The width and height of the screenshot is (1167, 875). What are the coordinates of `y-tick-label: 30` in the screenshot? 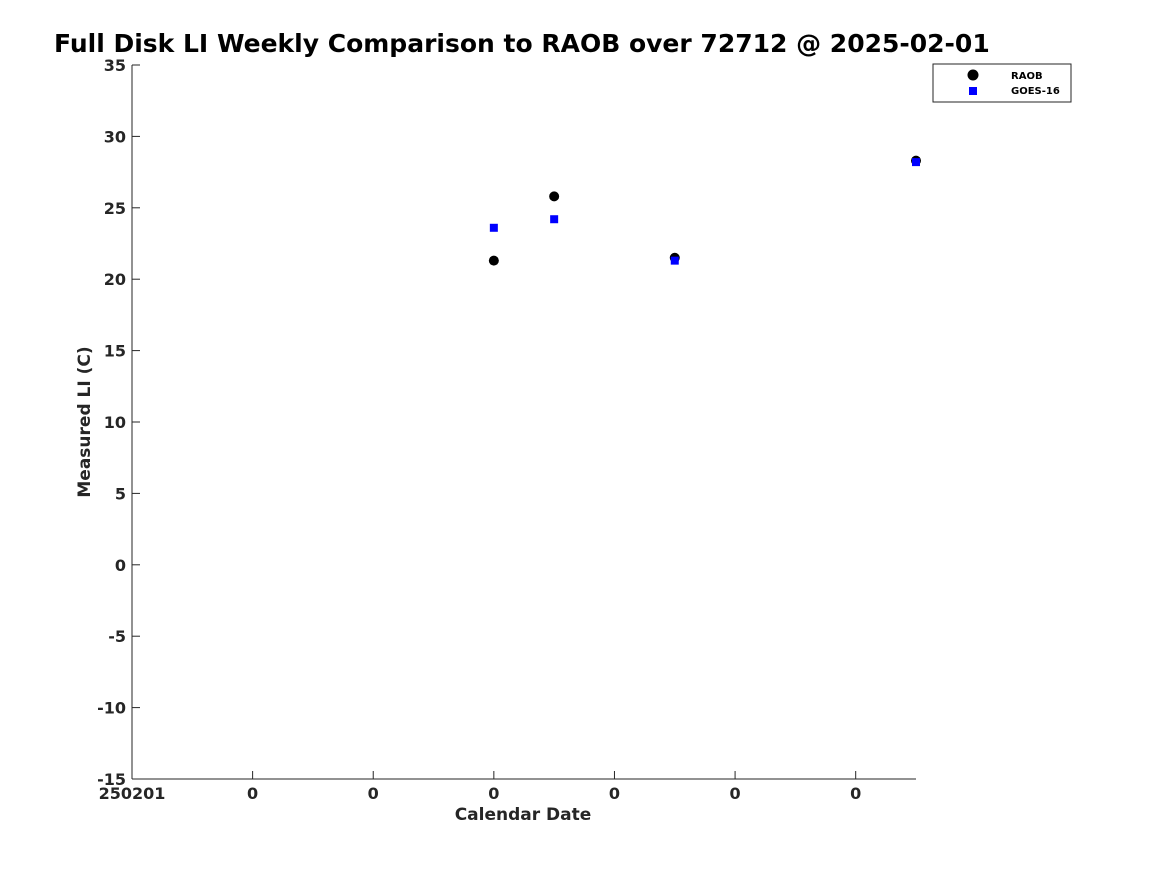 It's located at (115, 136).